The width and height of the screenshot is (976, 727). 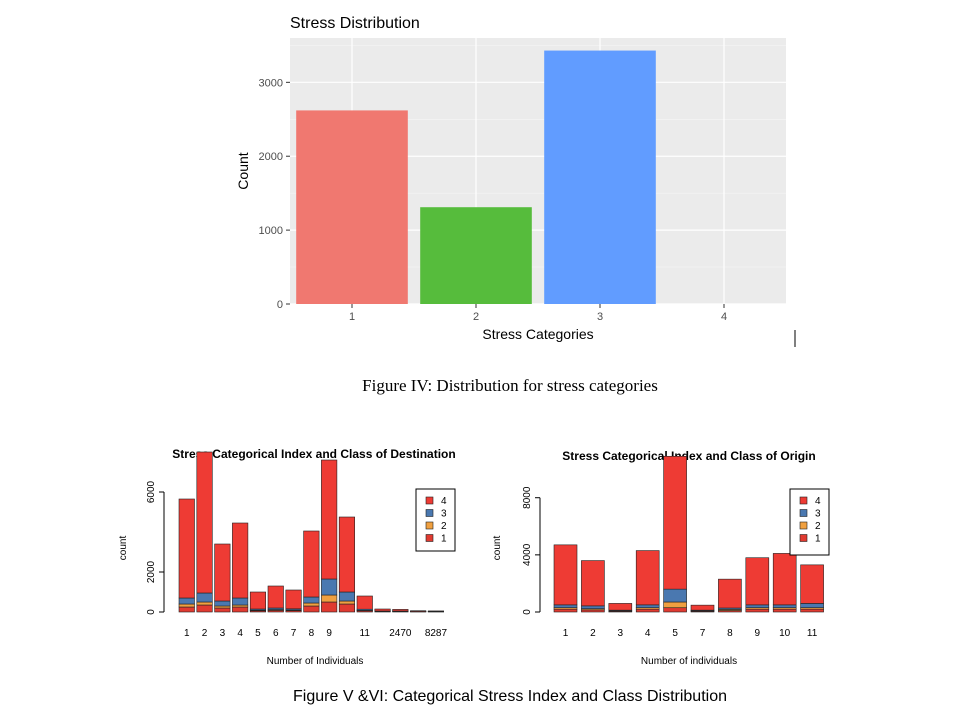 I want to click on y-tick-label: 4000, so click(x=527, y=554).